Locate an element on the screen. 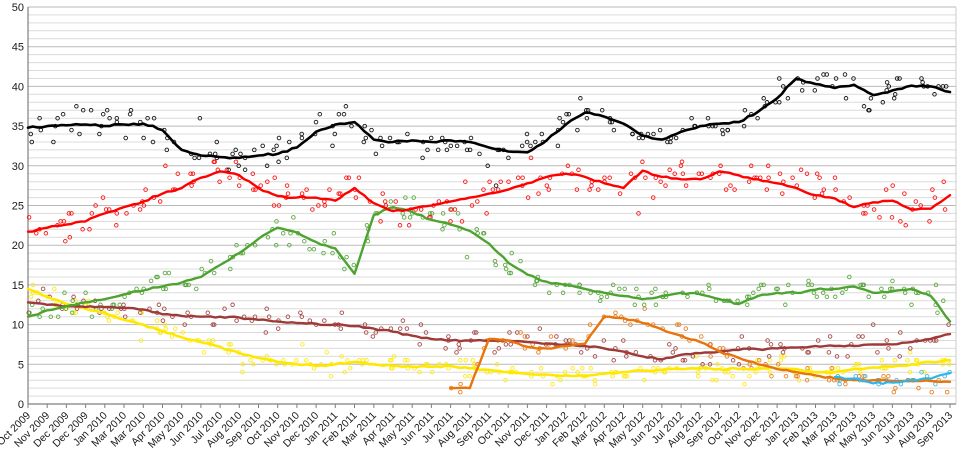 This screenshot has height=455, width=960. y-axis-label: 25 is located at coordinates (18, 207).